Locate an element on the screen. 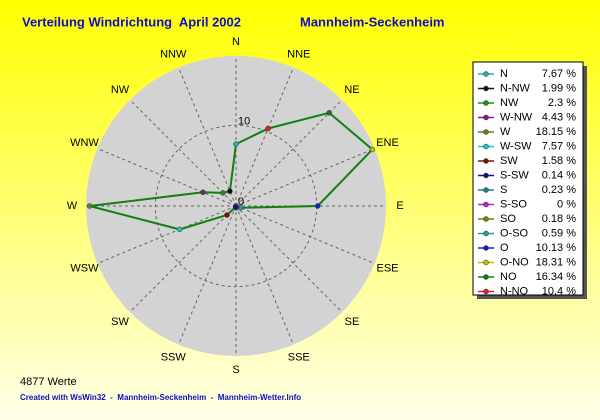  axis-label: NNE is located at coordinates (298, 54).